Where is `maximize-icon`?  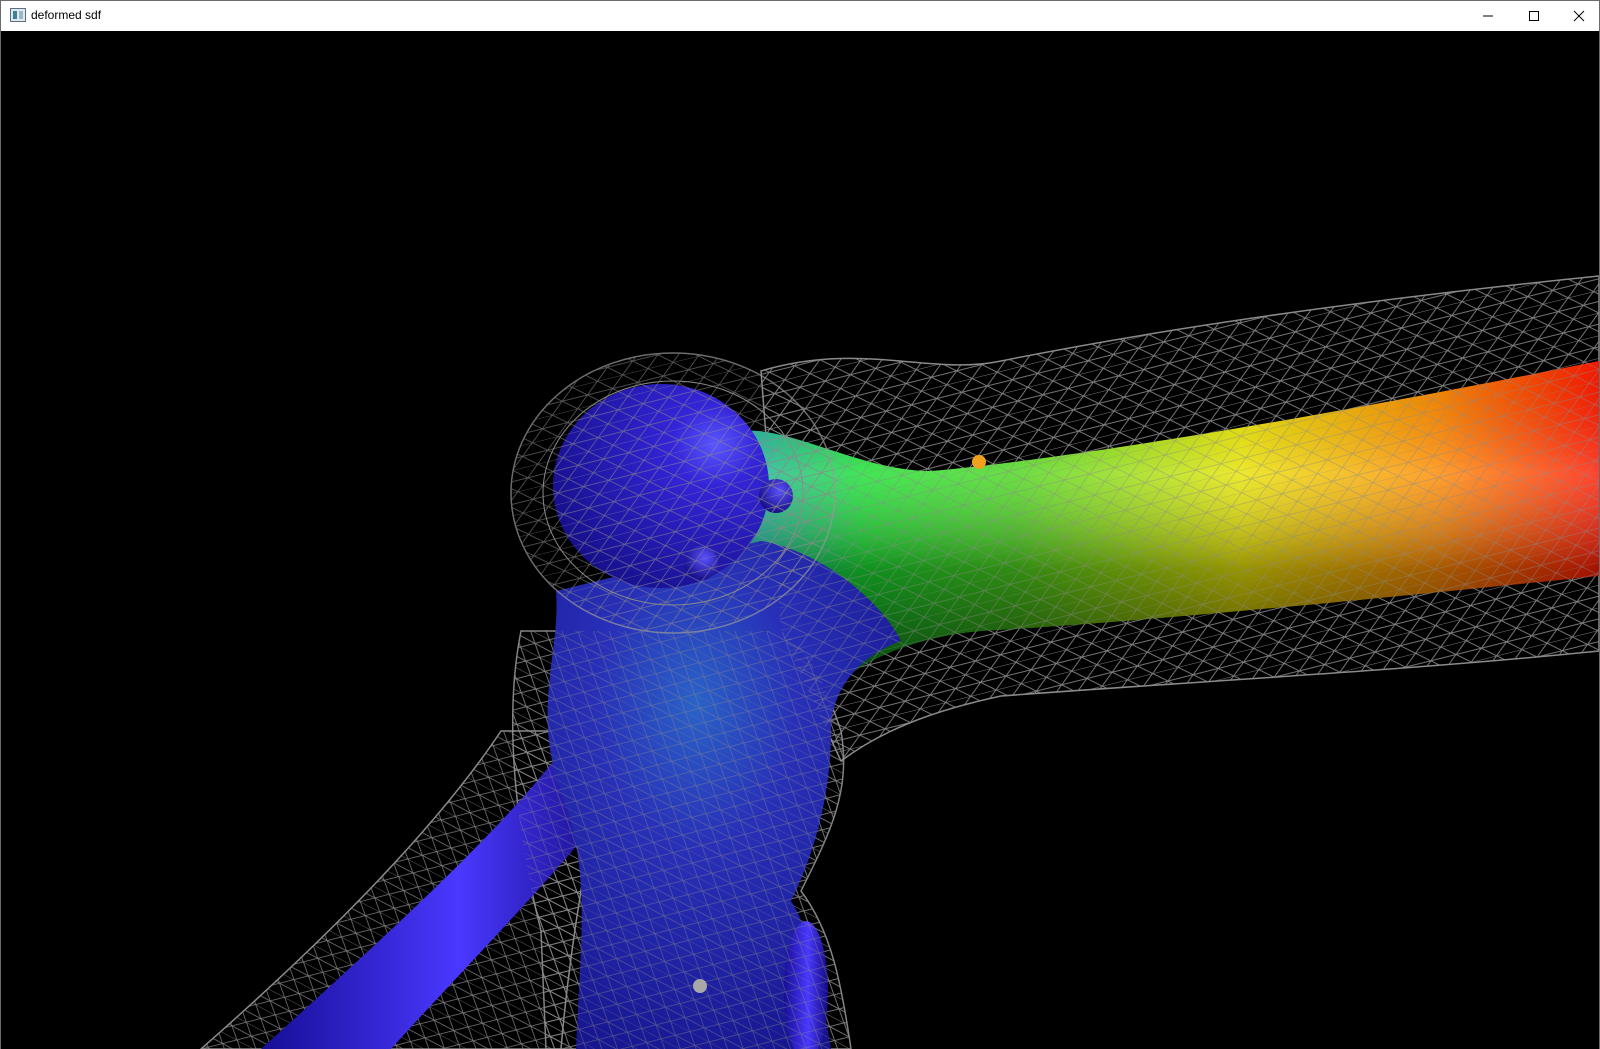 maximize-icon is located at coordinates (1534, 16).